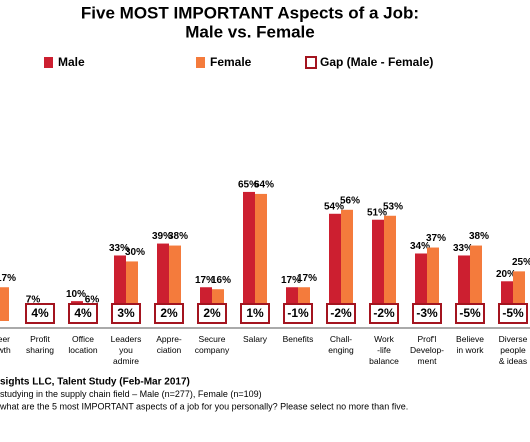 The image size is (530, 442). What do you see at coordinates (264, 185) in the screenshot?
I see `data-label: 64%` at bounding box center [264, 185].